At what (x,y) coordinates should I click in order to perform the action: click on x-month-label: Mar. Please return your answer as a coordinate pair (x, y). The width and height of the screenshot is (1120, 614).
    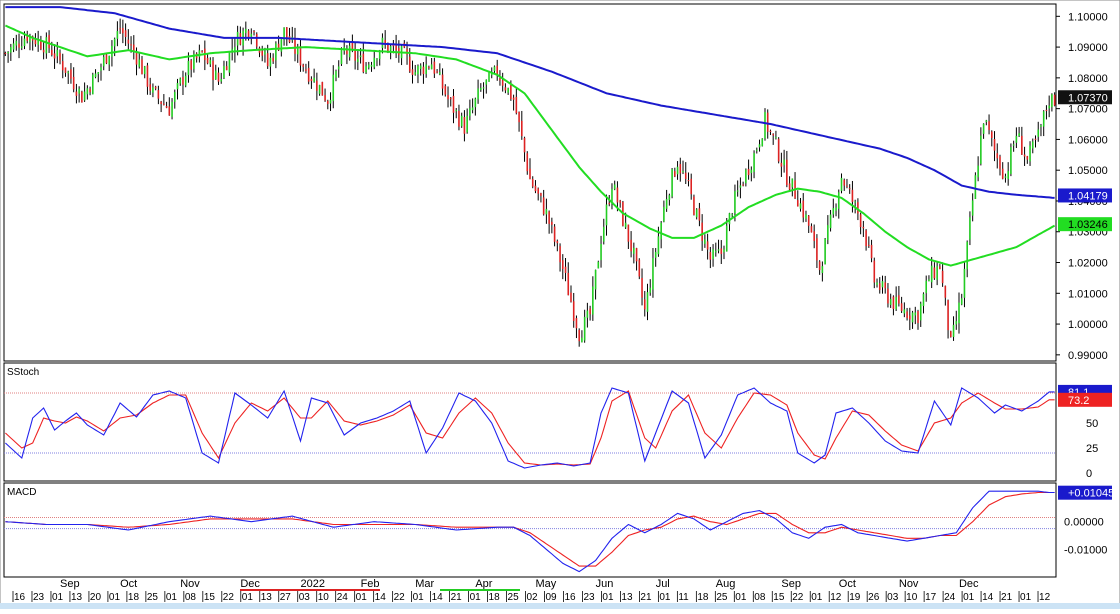
    Looking at the image, I should click on (424, 584).